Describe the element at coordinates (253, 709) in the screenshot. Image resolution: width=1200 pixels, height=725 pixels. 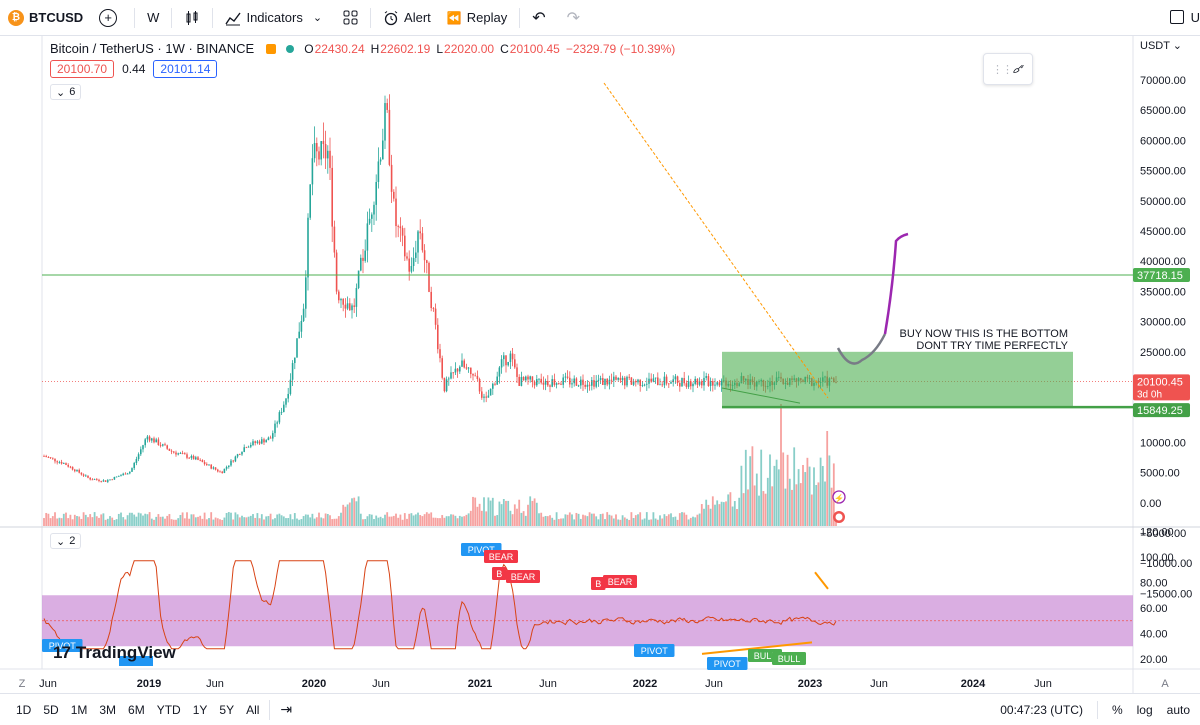
I see `range-all: All` at that location.